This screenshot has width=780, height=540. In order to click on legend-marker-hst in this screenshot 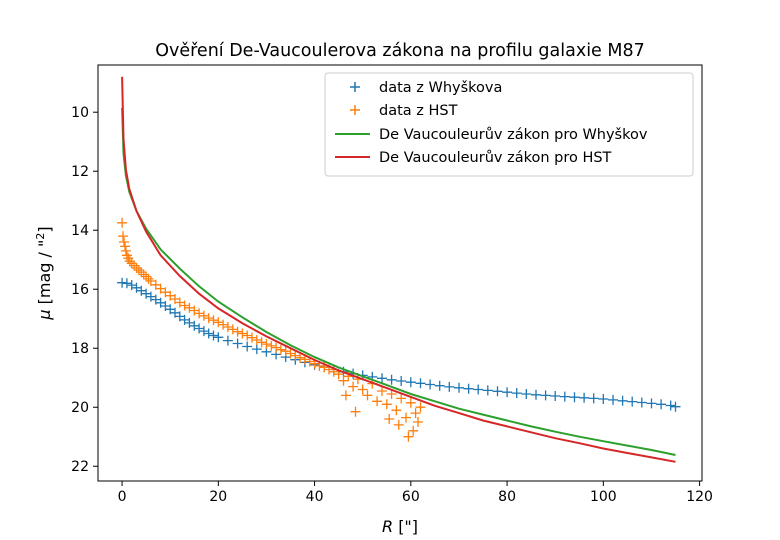, I will do `click(355, 110)`.